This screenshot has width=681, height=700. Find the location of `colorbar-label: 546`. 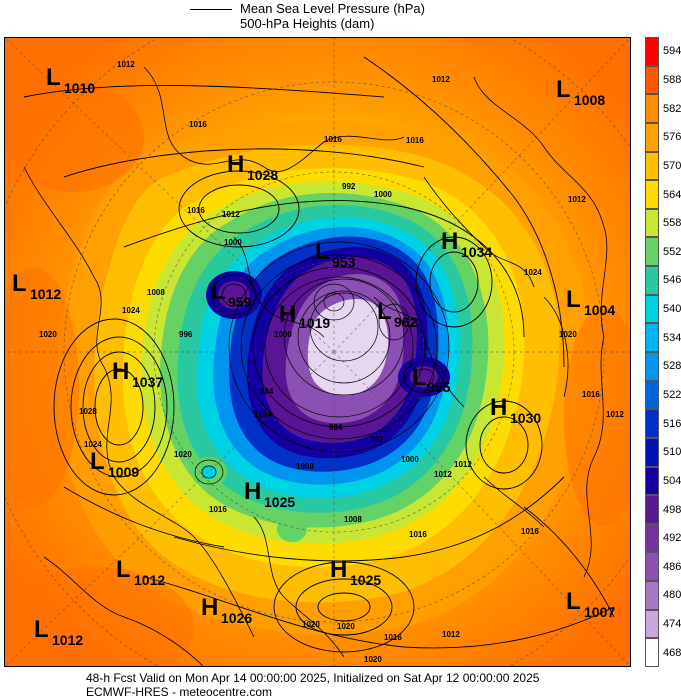

colorbar-label: 546 is located at coordinates (672, 280).